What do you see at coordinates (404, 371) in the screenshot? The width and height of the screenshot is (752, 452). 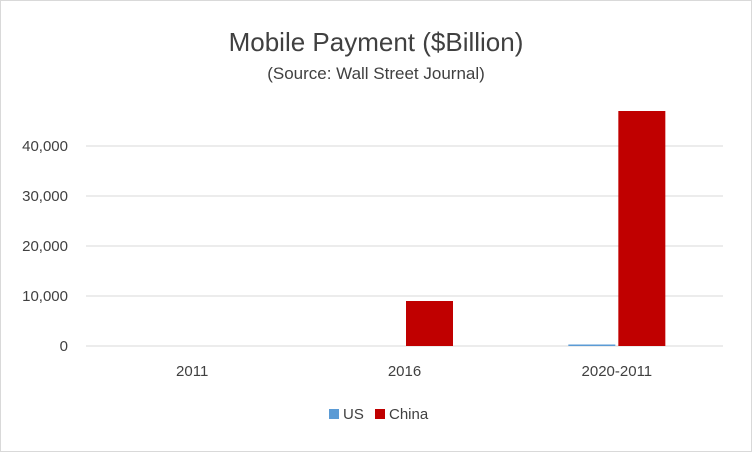 I see `x-tick-label: 2016` at bounding box center [404, 371].